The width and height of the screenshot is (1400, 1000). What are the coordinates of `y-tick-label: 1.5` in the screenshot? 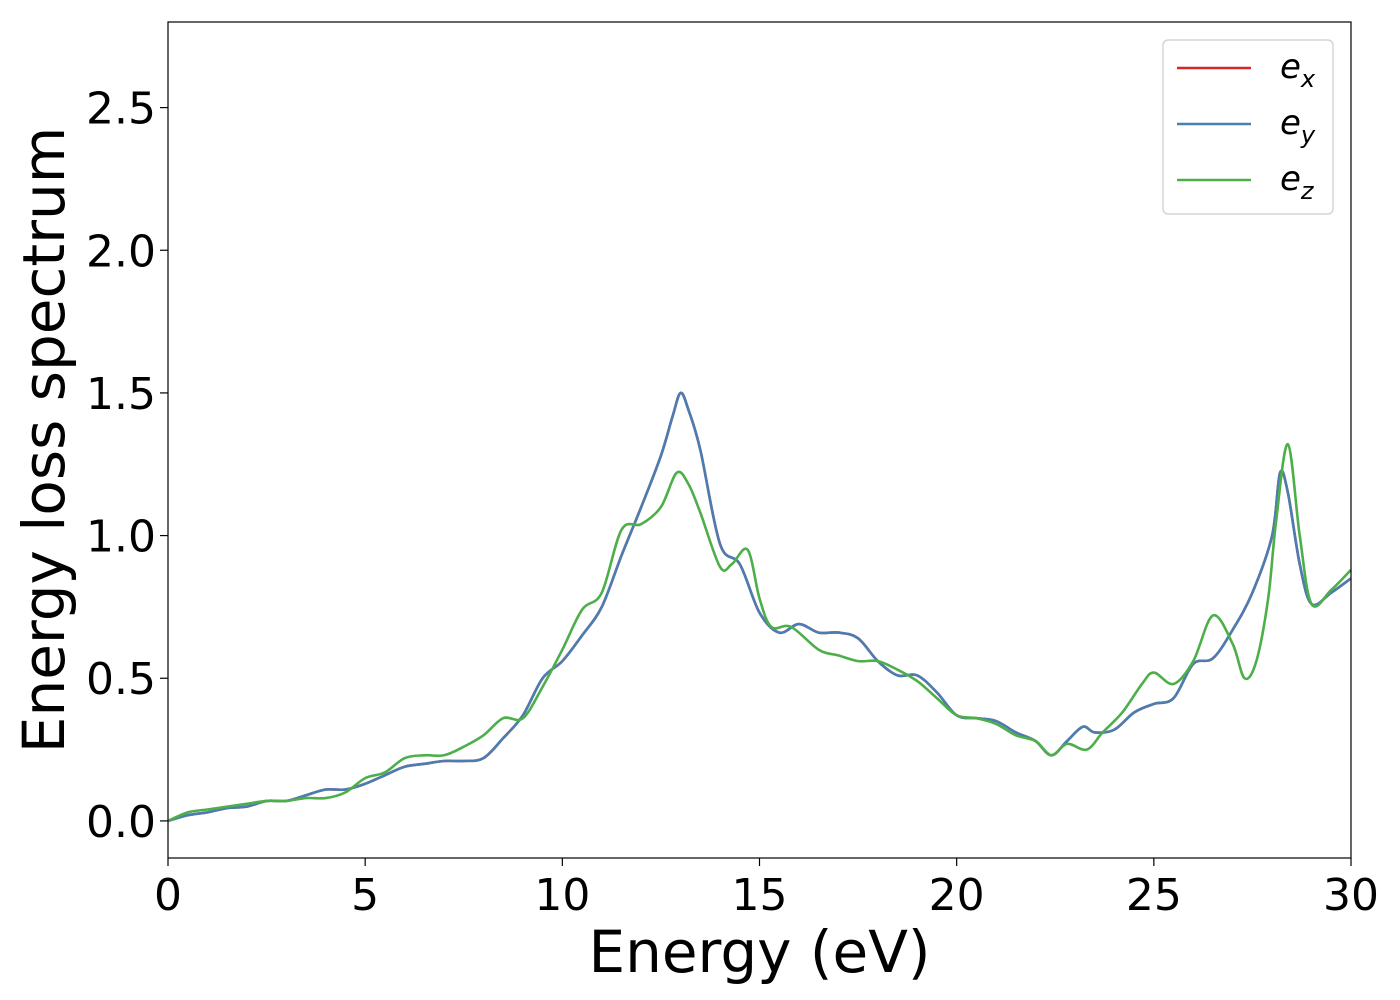 It's located at (121, 394).